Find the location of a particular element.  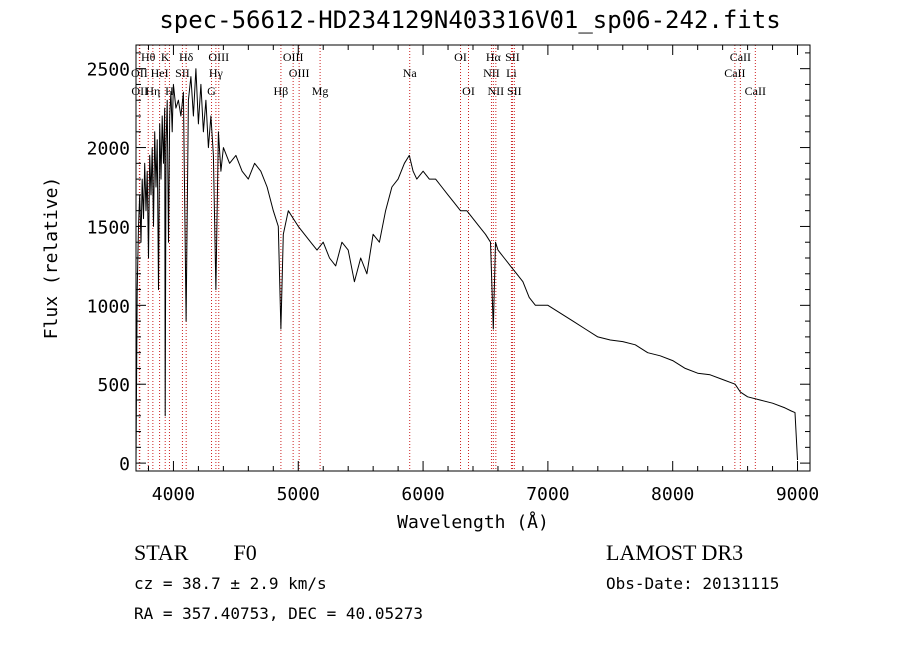

emission-line-label: HeI is located at coordinates (160, 73).